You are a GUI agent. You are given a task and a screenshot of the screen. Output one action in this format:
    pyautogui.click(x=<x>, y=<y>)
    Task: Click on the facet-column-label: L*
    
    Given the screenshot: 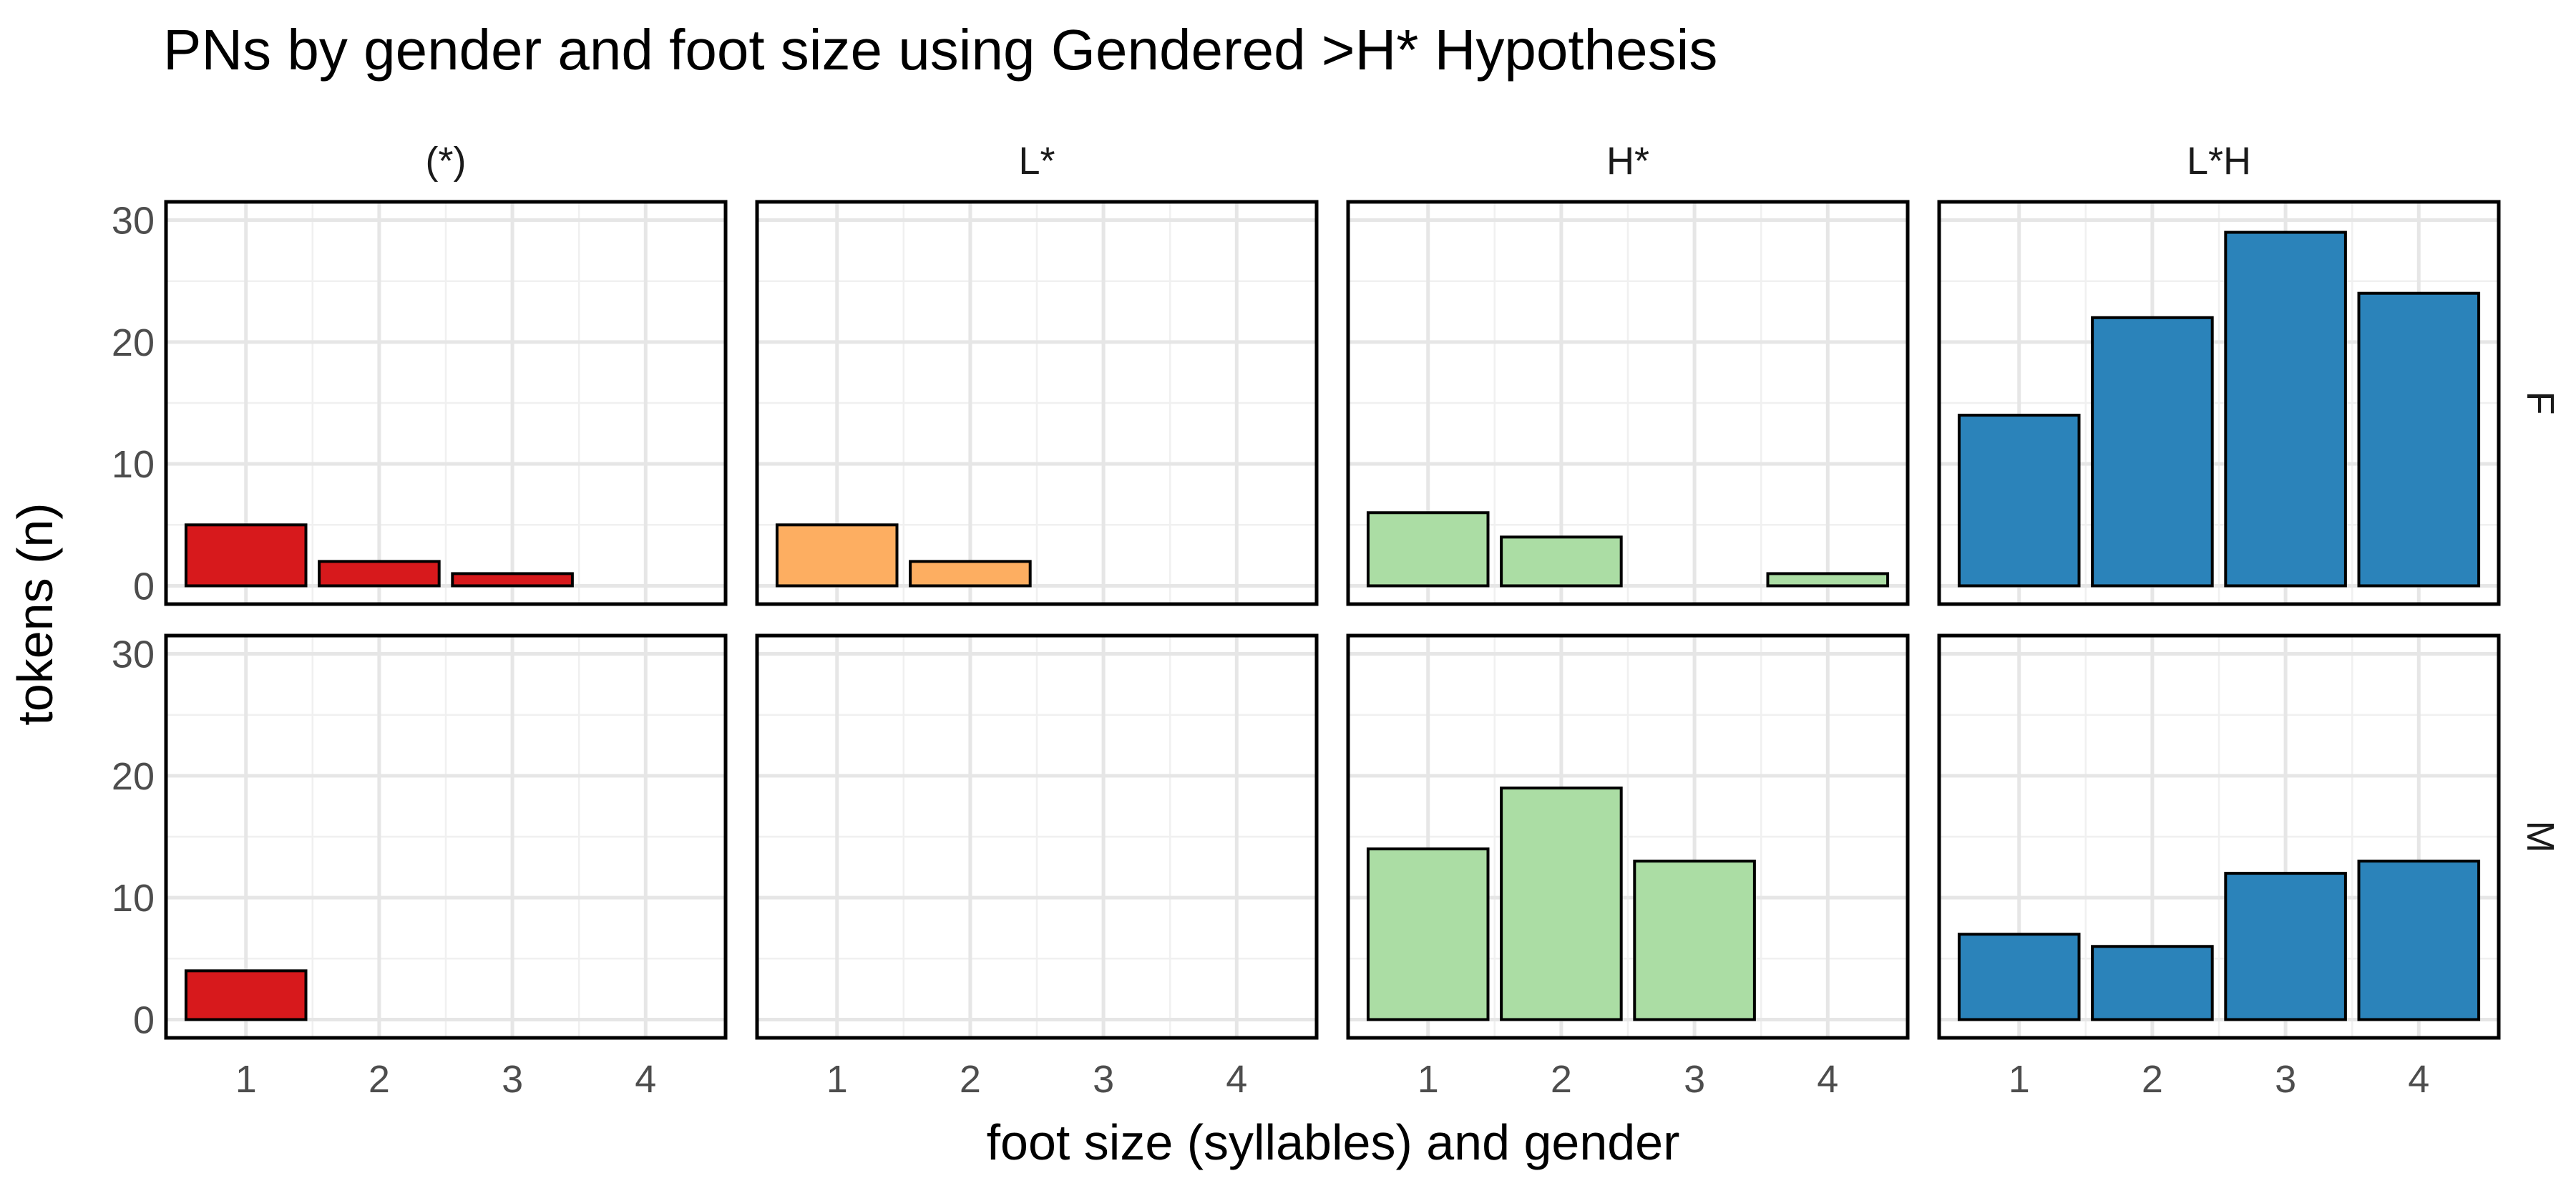 What is the action you would take?
    pyautogui.click(x=1036, y=161)
    